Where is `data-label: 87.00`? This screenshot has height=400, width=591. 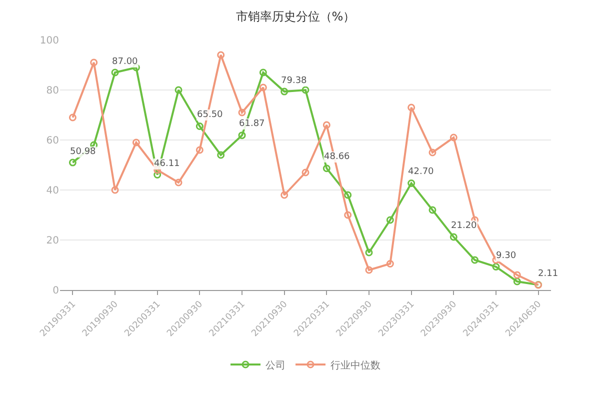 data-label: 87.00 is located at coordinates (125, 62).